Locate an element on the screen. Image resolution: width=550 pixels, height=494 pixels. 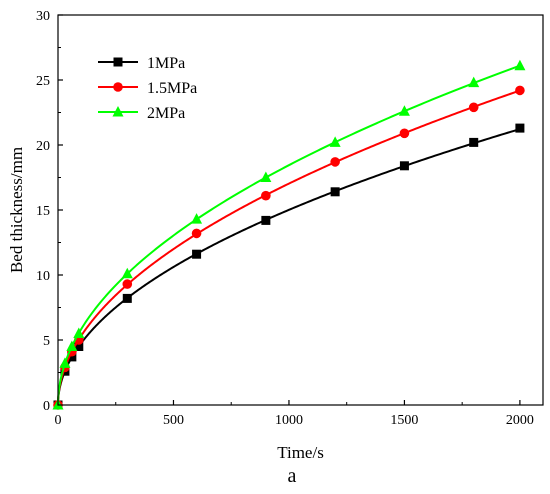
y-tick-label: 0 is located at coordinates (46, 406).